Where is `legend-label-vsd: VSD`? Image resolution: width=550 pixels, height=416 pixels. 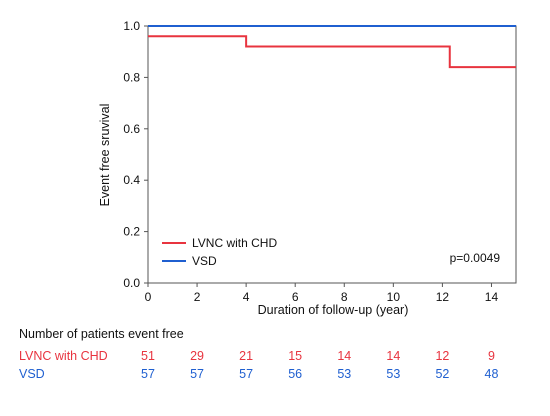 legend-label-vsd: VSD is located at coordinates (204, 261).